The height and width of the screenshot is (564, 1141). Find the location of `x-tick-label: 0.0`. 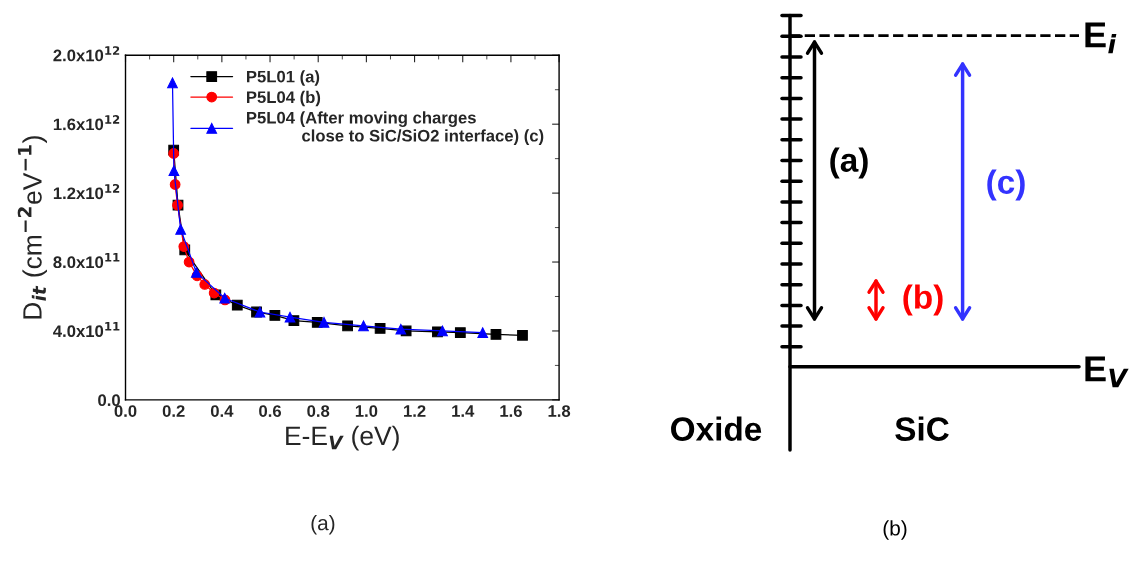

x-tick-label: 0.0 is located at coordinates (125, 411).